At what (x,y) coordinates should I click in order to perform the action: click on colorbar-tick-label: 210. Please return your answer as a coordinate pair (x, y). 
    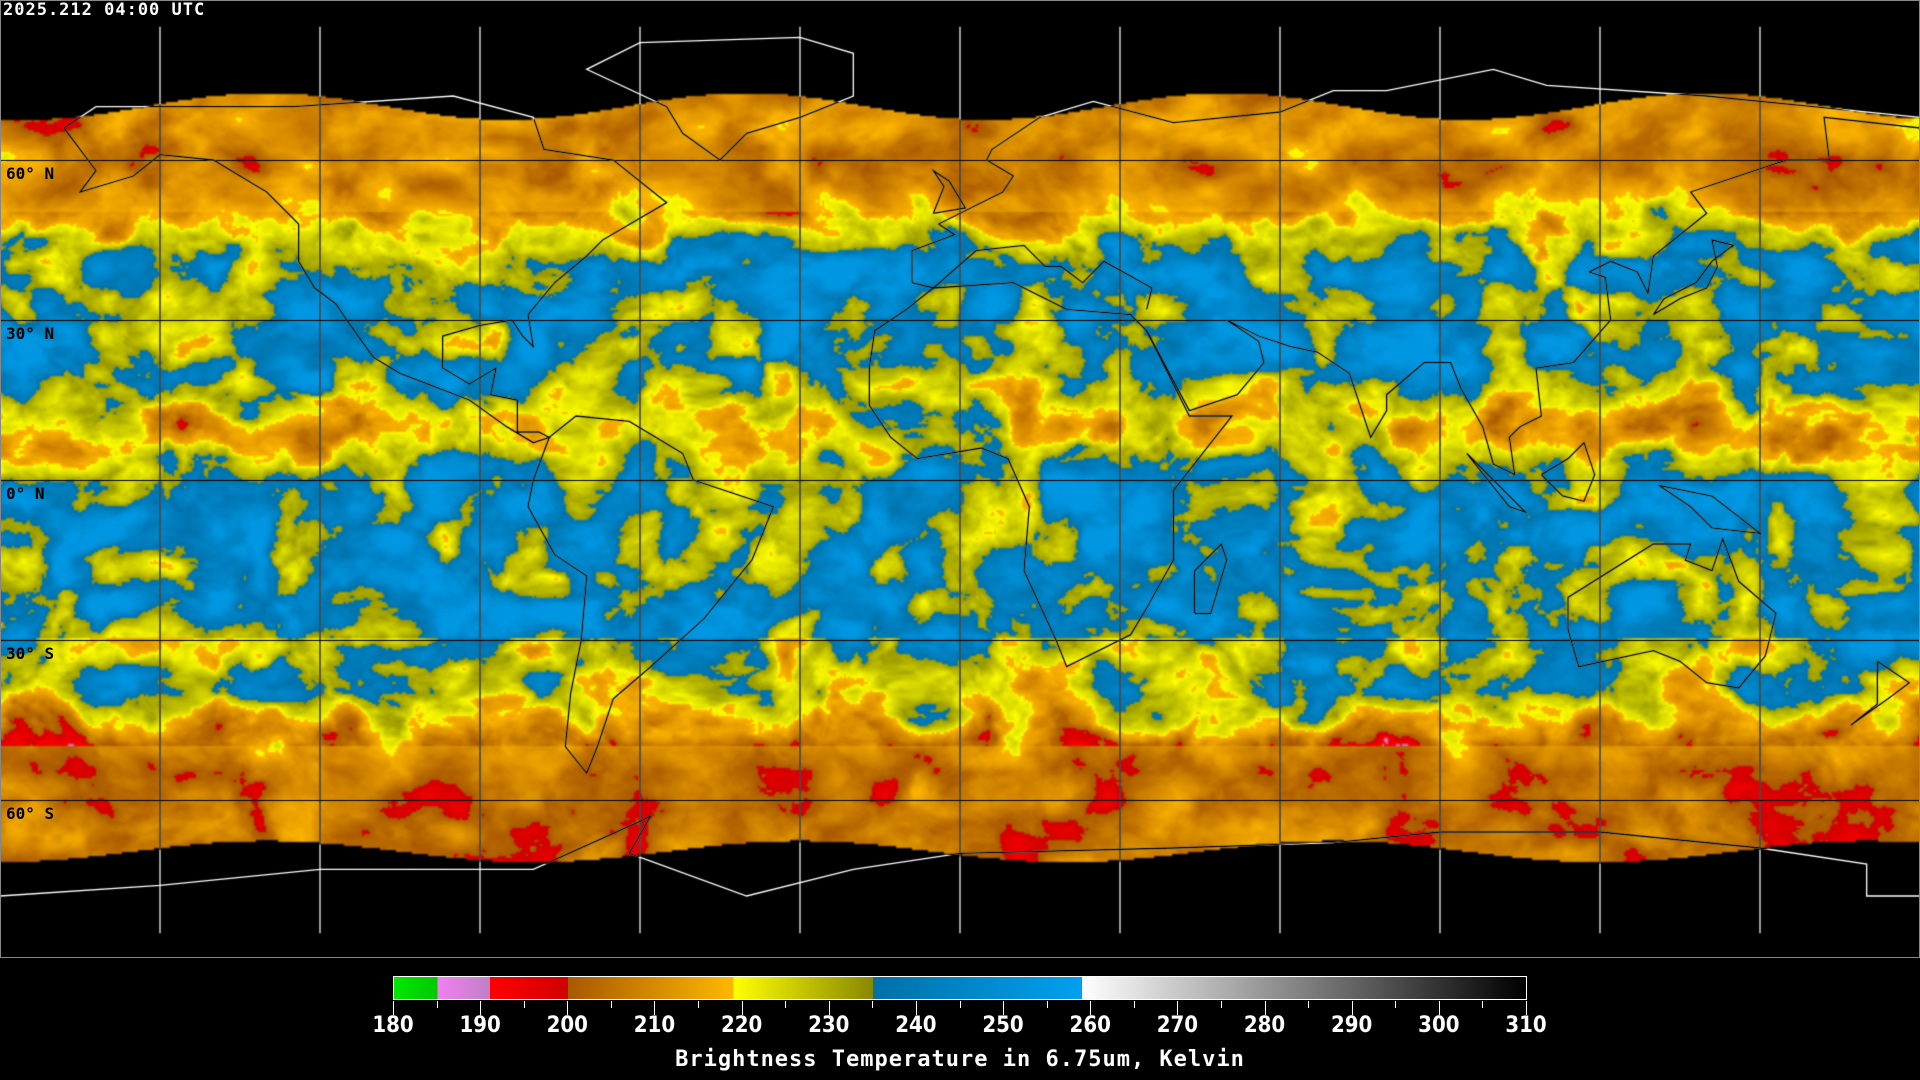
    Looking at the image, I should click on (654, 1025).